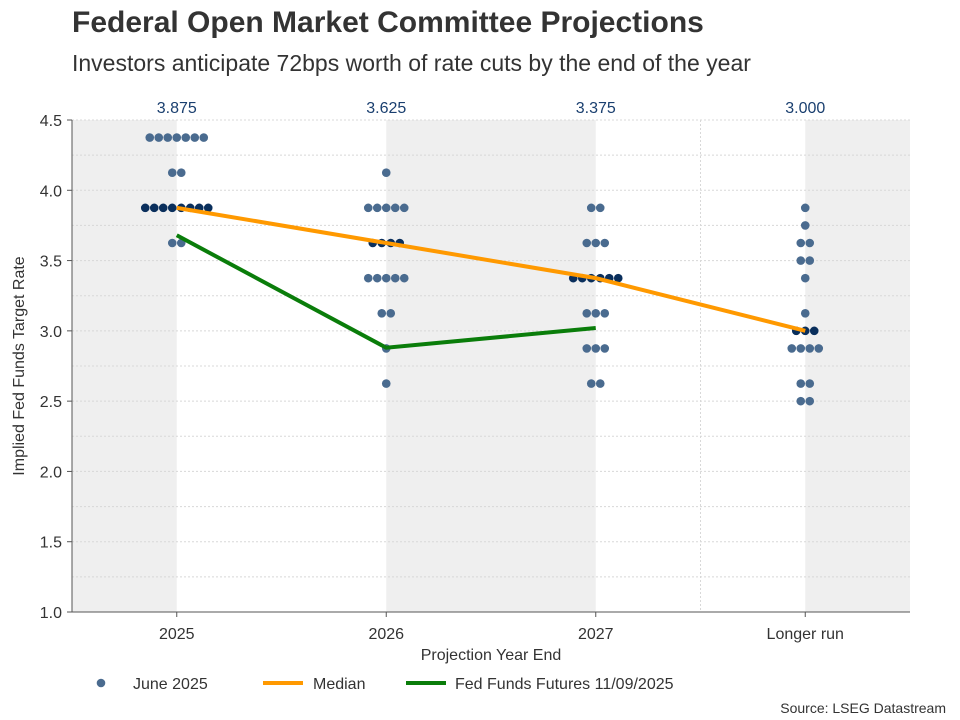  Describe the element at coordinates (177, 108) in the screenshot. I see `median-label: 3.875` at that location.